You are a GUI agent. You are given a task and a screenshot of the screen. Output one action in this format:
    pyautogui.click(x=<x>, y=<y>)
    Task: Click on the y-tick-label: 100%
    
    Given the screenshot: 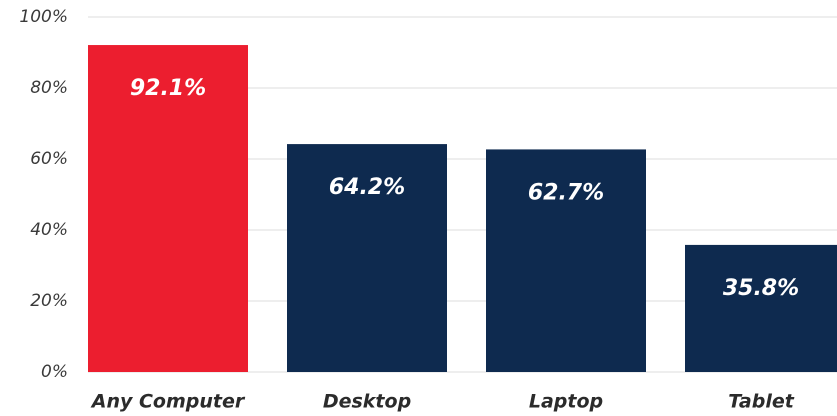 What is the action you would take?
    pyautogui.click(x=43, y=17)
    